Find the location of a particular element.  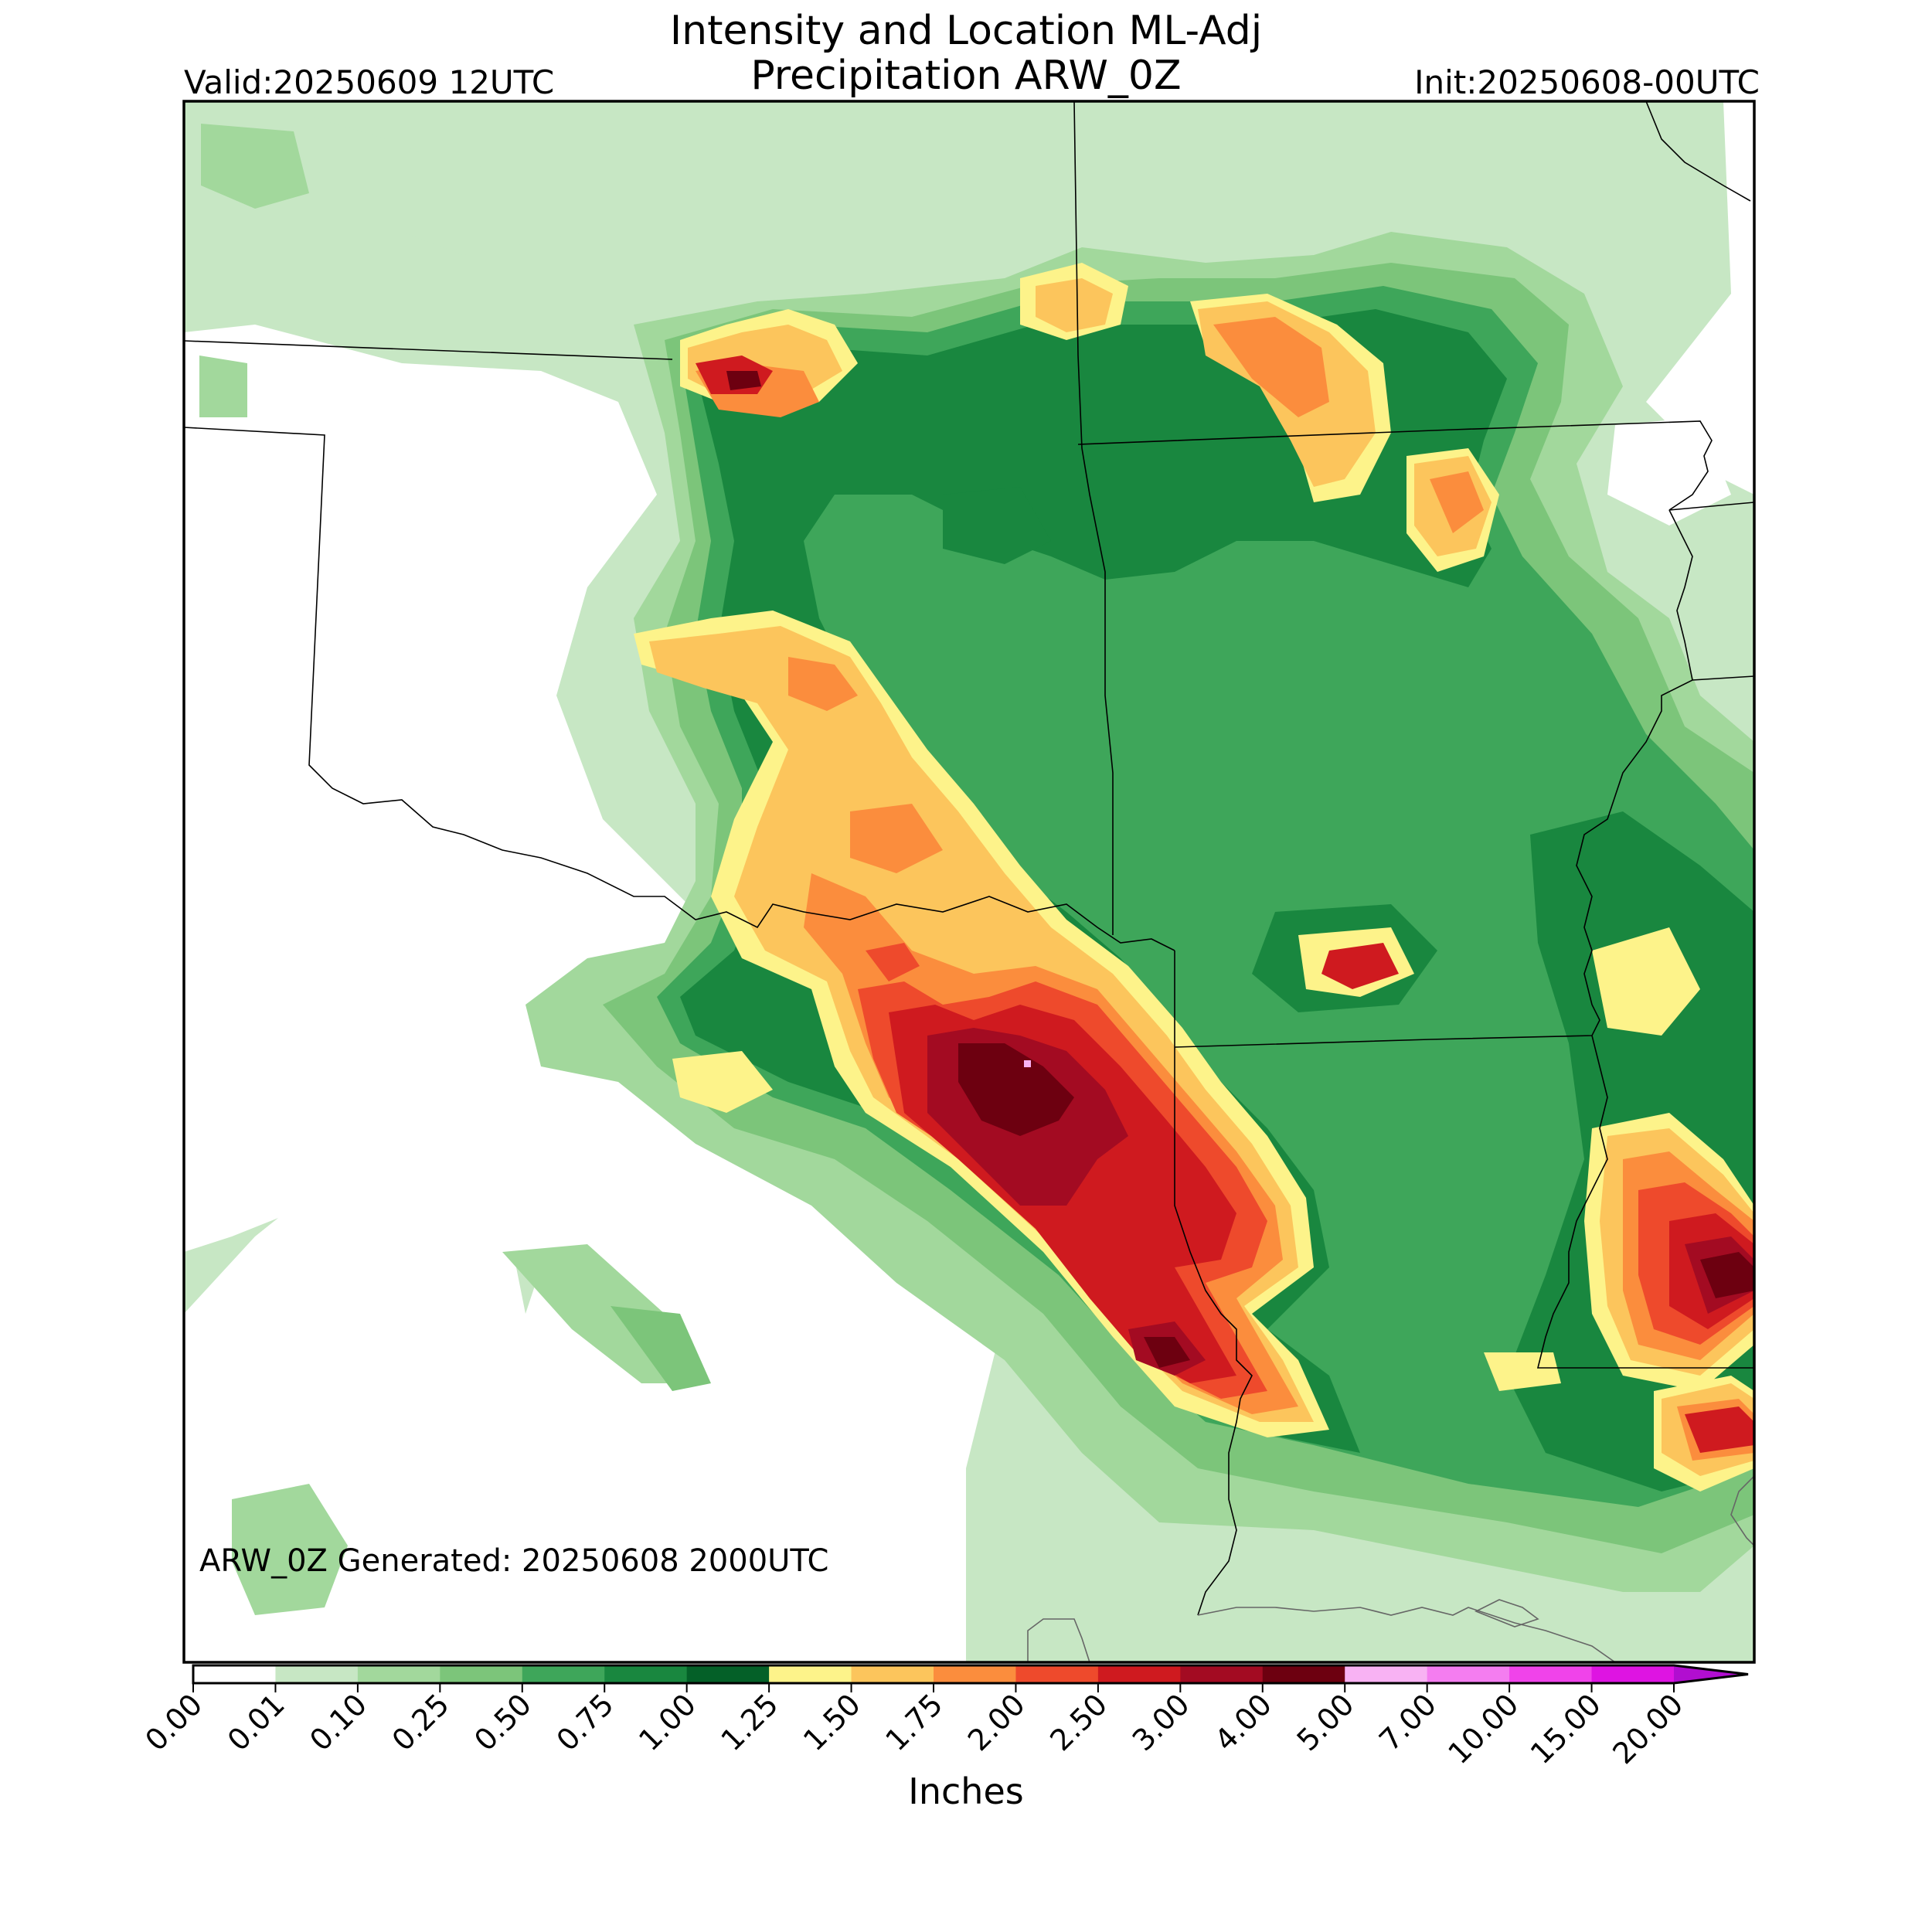

colorbar-tick-label: 1.00 is located at coordinates (667, 1722).